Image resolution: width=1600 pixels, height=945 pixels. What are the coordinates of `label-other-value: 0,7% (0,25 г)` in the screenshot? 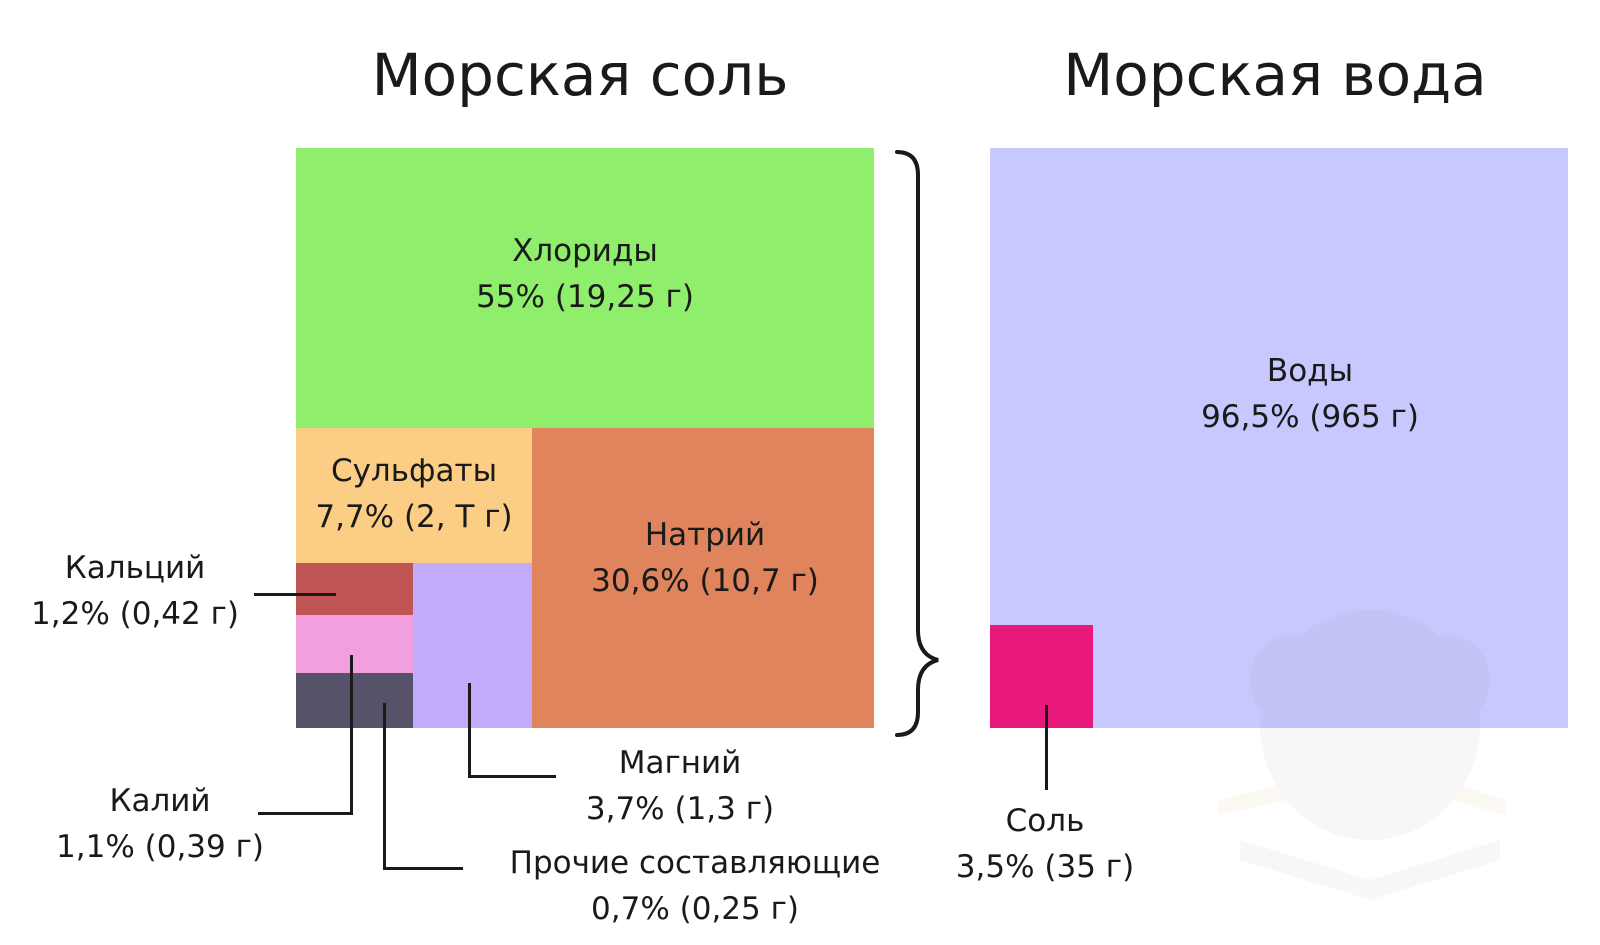 It's located at (695, 909).